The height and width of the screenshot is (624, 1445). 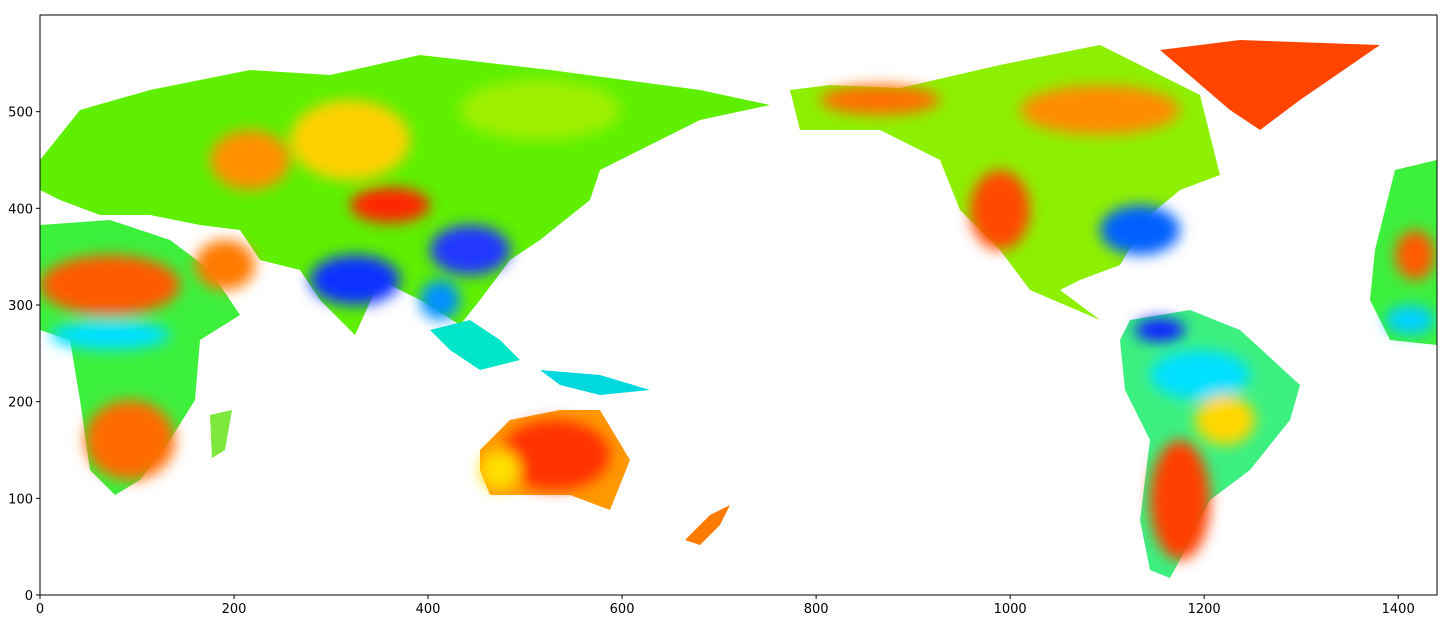 I want to click on x-tick-label: 0, so click(x=40, y=609).